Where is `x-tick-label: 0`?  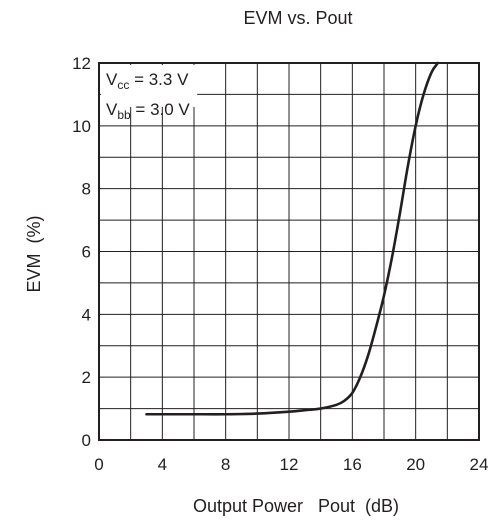 x-tick-label: 0 is located at coordinates (98, 464).